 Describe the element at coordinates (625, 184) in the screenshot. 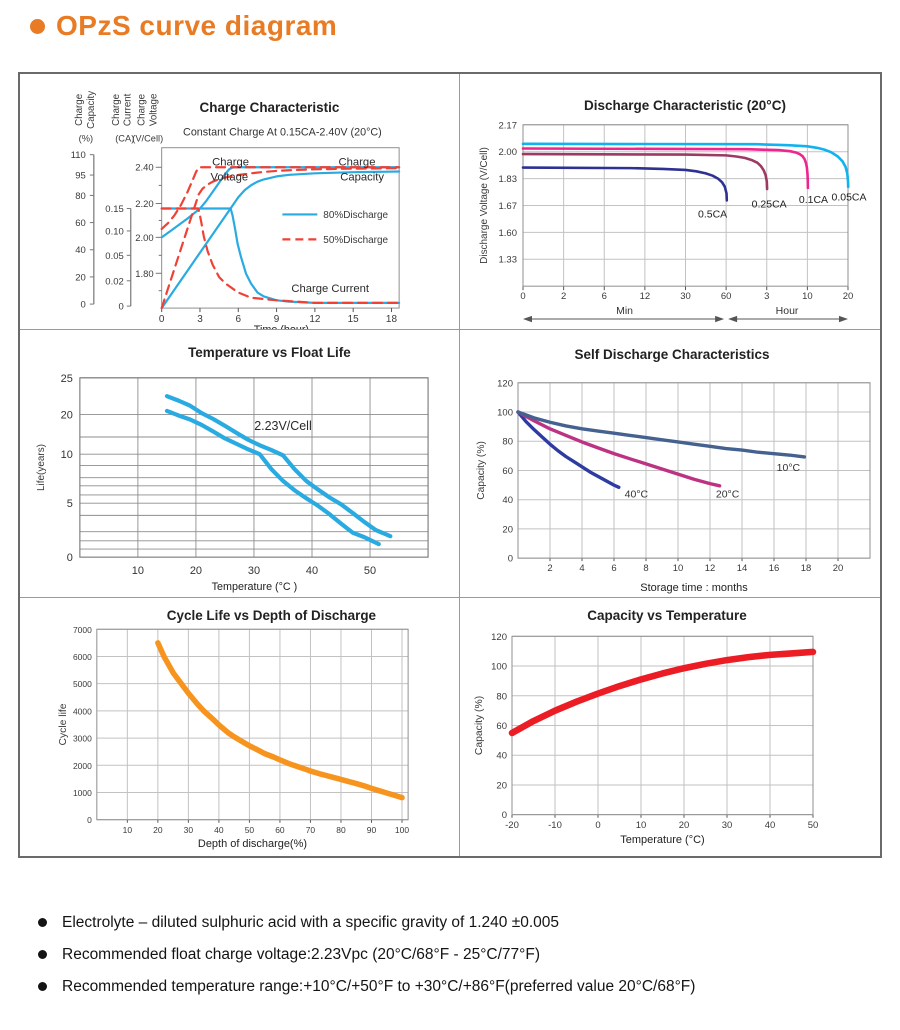

I see `series-0.5CA` at that location.